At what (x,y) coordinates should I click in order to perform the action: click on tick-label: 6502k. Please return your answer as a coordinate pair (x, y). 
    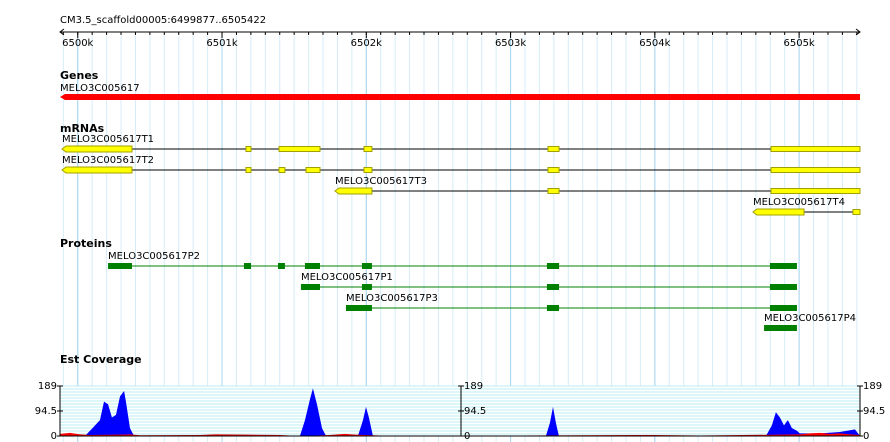
    Looking at the image, I should click on (366, 43).